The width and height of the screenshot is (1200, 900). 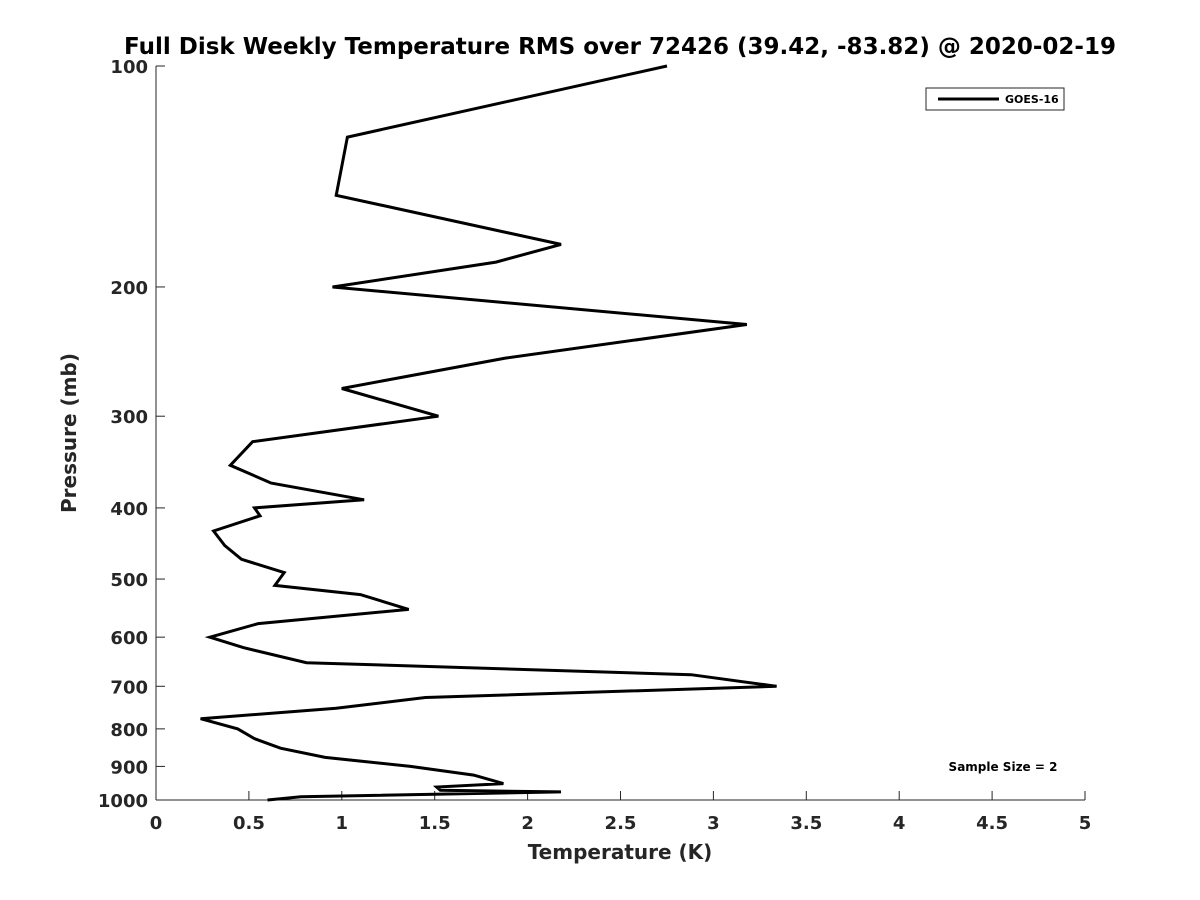 I want to click on y-tick-label: 1000, so click(x=123, y=801).